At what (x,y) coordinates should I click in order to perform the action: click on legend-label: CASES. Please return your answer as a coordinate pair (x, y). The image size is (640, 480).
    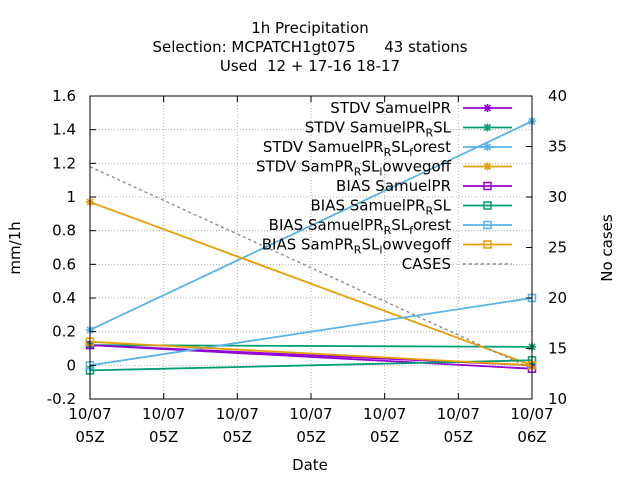
    Looking at the image, I should click on (426, 264).